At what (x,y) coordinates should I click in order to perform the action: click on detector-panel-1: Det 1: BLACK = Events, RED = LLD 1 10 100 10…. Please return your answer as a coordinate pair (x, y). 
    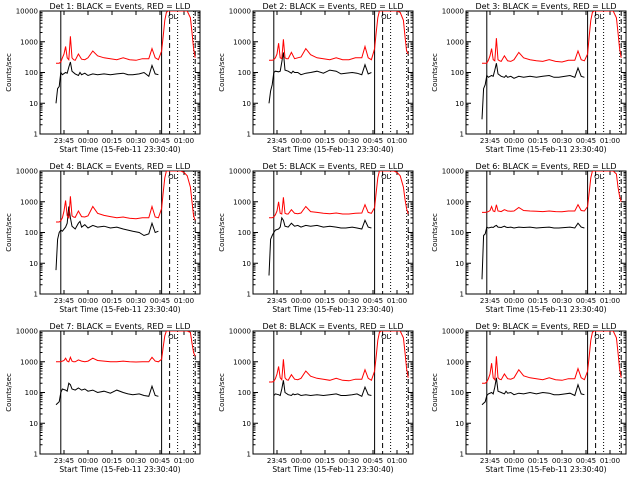
    Looking at the image, I should click on (103, 78).